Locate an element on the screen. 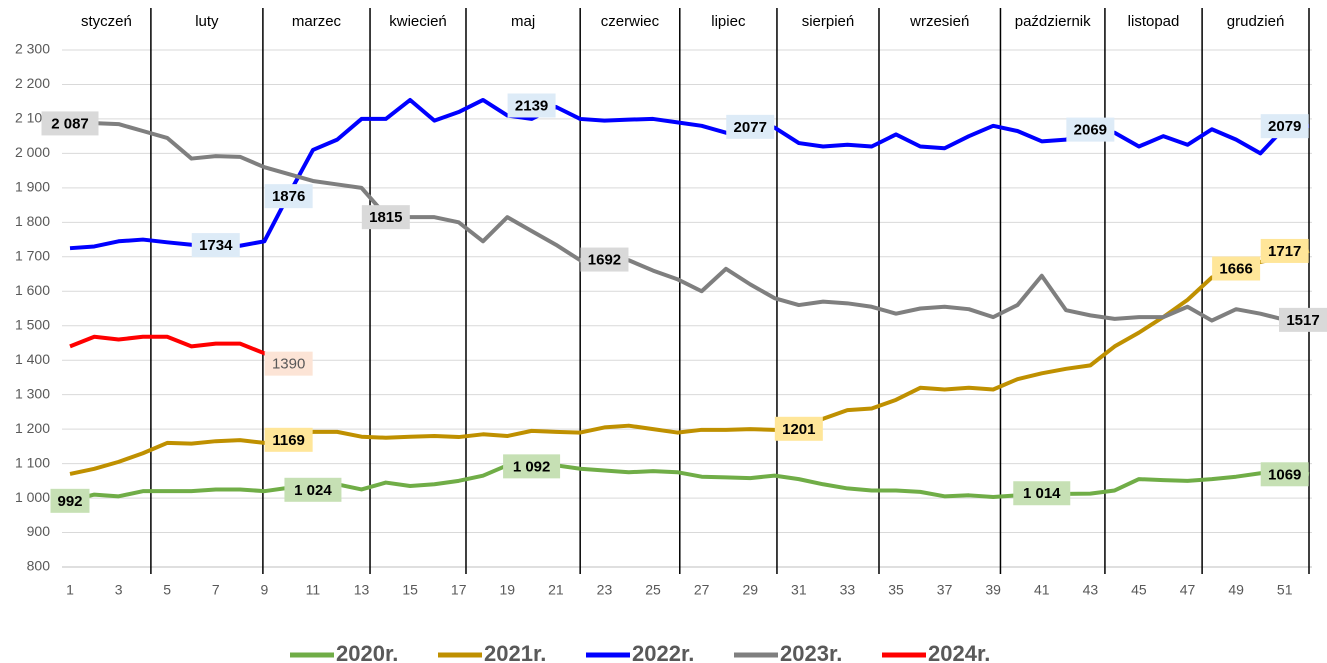 This screenshot has width=1327, height=663. data-label: 1717 is located at coordinates (1284, 251).